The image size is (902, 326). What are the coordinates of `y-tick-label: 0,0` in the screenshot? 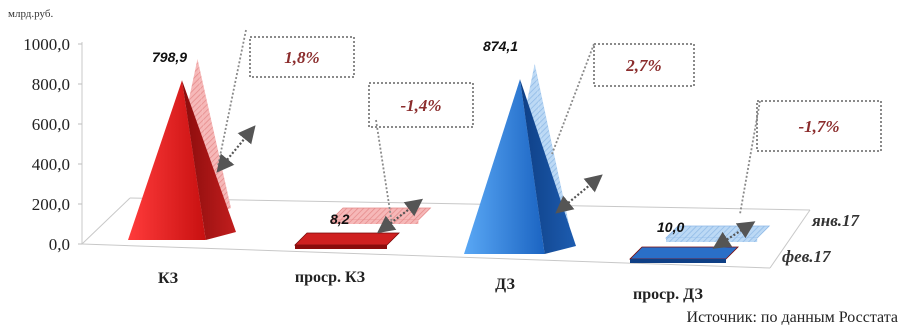 It's located at (59, 244).